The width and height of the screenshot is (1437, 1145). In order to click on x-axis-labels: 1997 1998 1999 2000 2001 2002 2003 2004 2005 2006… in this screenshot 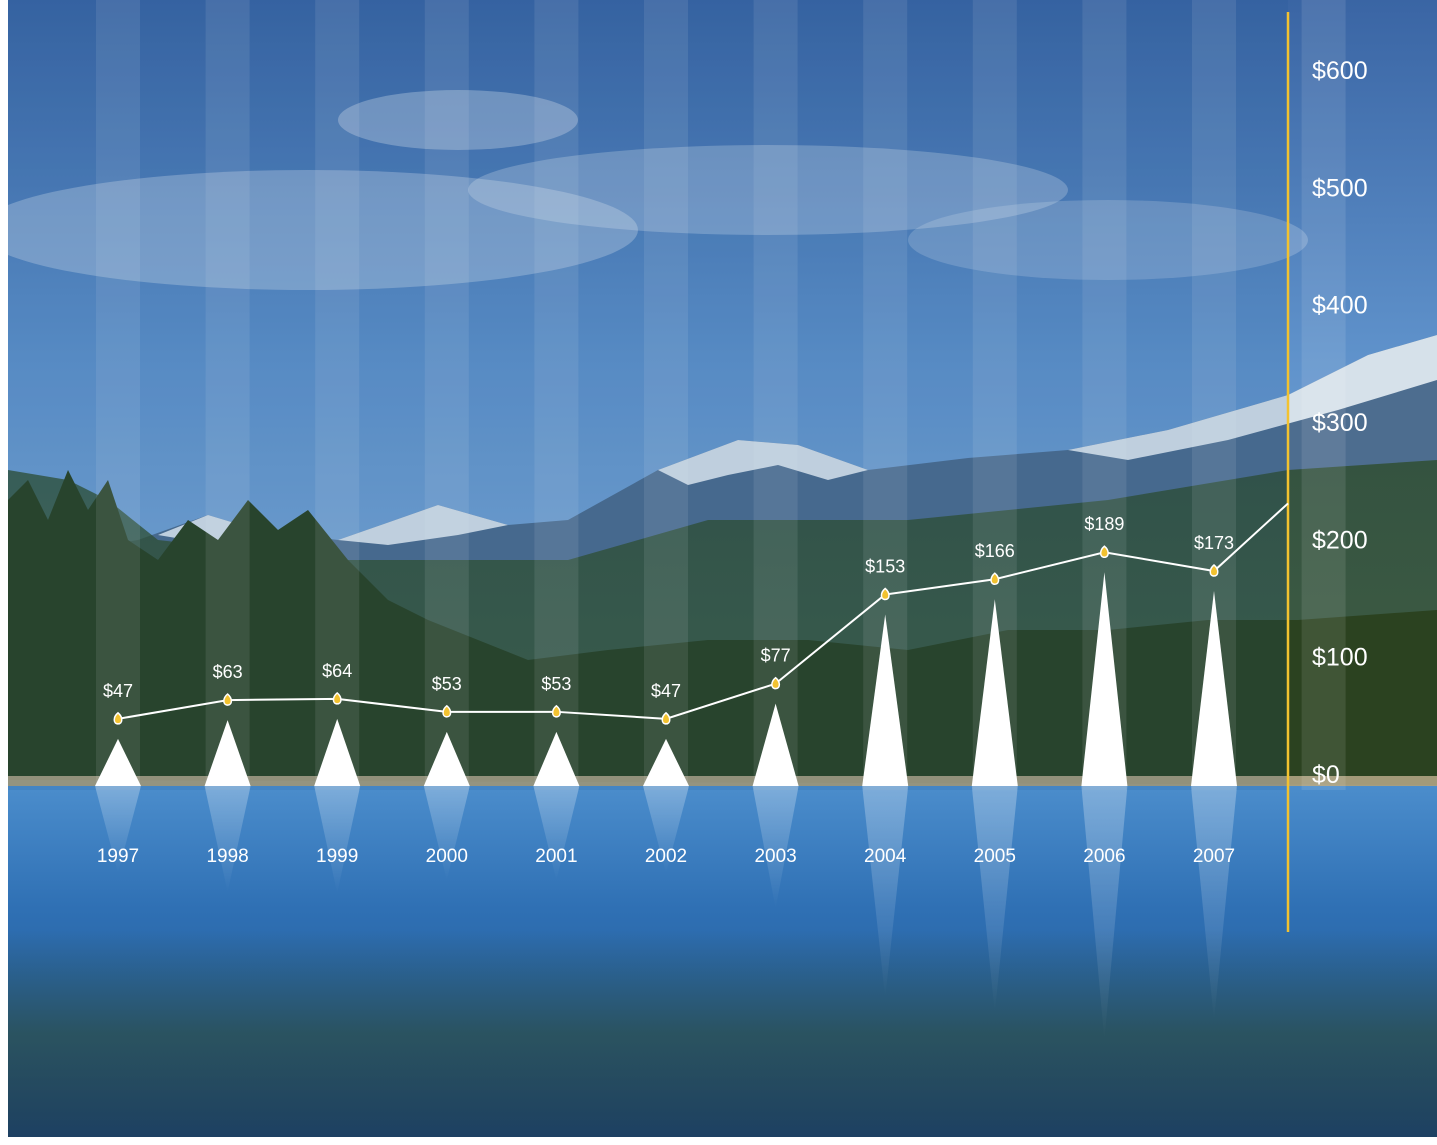, I will do `click(666, 856)`.